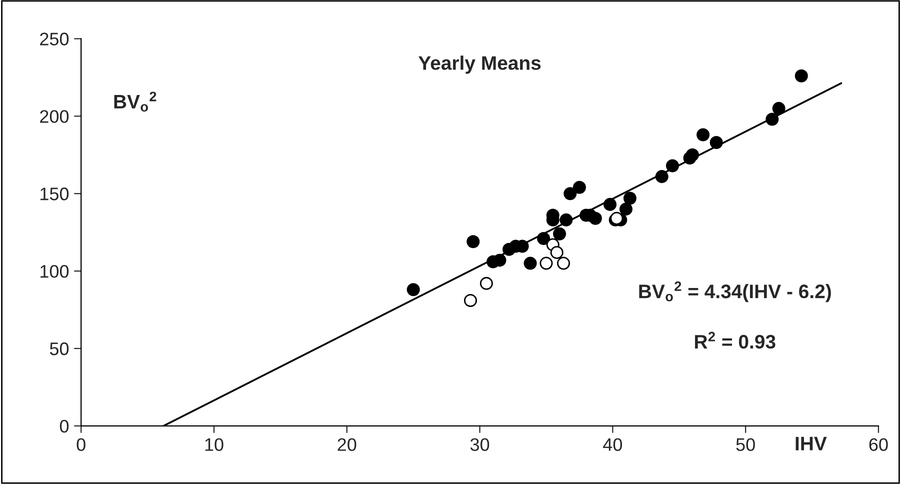 The image size is (901, 484). I want to click on y-tick-label: 50, so click(59, 349).